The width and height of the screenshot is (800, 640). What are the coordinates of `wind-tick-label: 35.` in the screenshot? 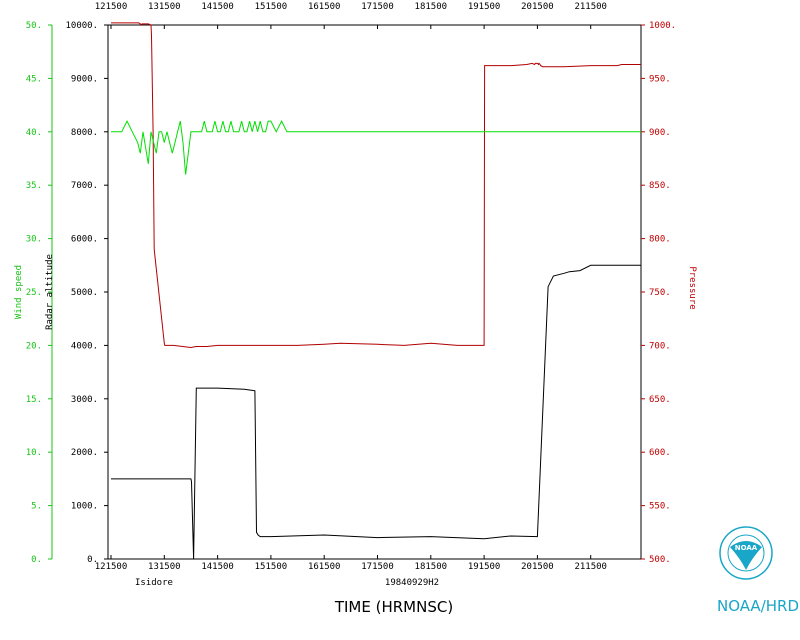 It's located at (34, 186).